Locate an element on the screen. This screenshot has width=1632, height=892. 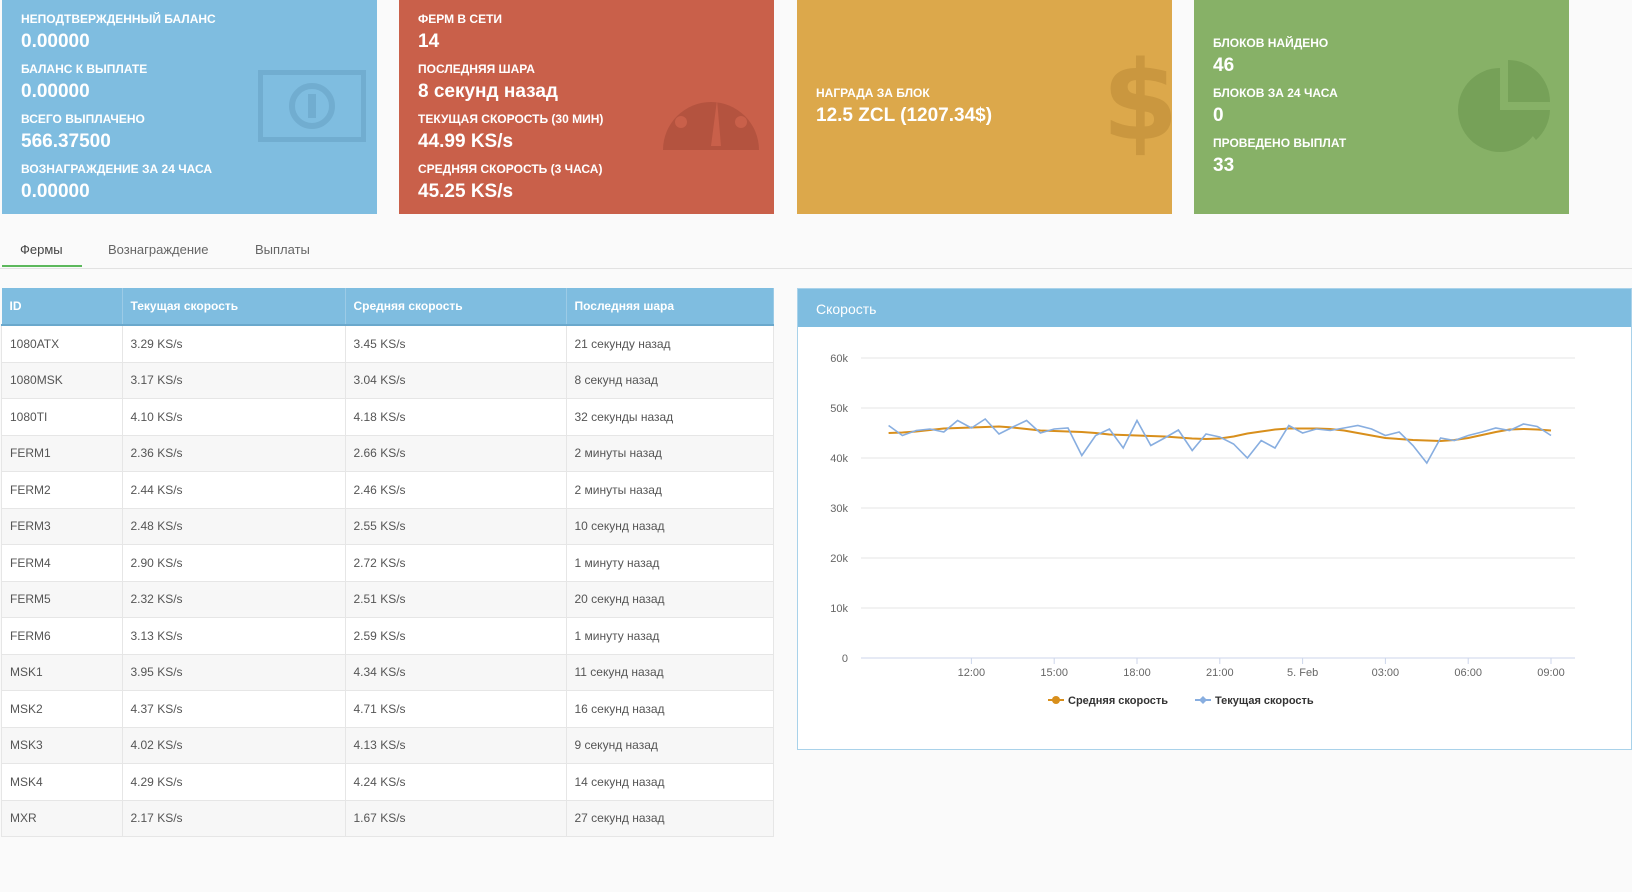
last-share-cell: 11 секунд назад is located at coordinates (669, 672).